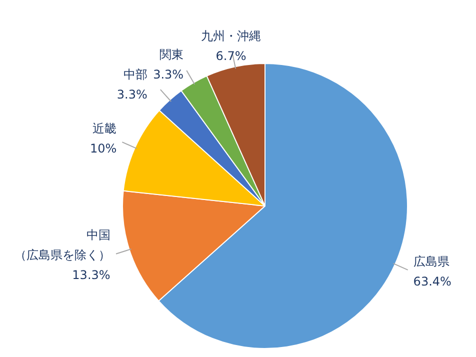 This screenshot has width=476, height=357. Describe the element at coordinates (103, 149) in the screenshot. I see `data-label: 10%` at that location.